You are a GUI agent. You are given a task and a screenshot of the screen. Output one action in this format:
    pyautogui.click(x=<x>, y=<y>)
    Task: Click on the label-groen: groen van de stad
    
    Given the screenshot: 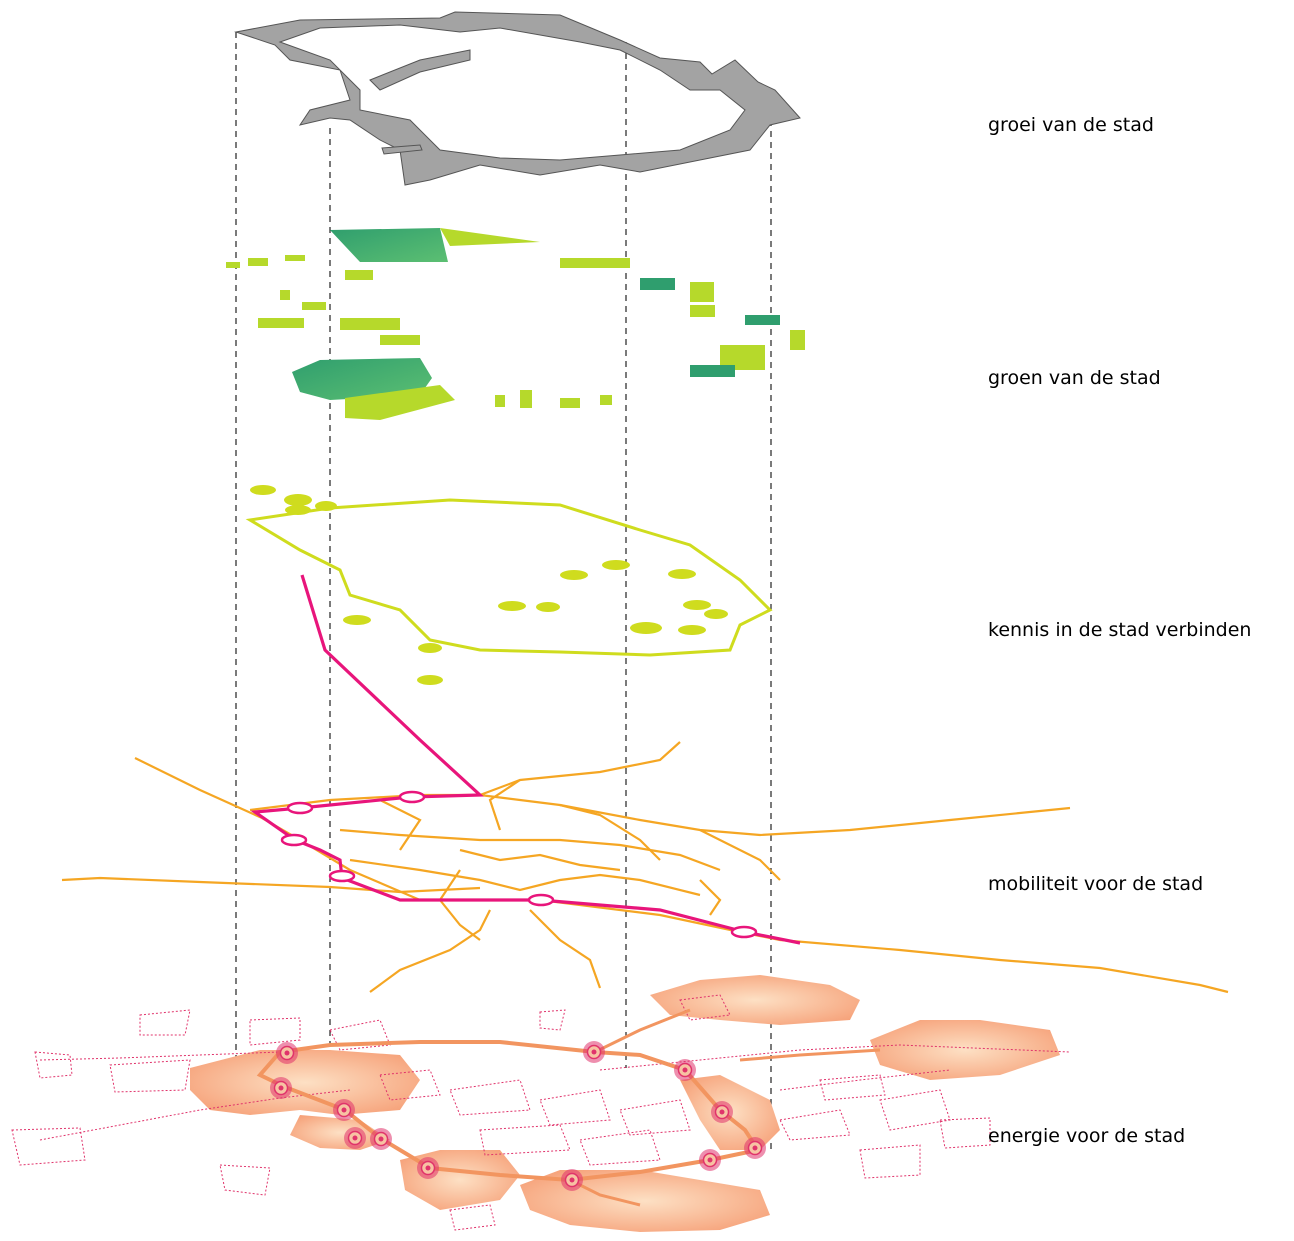 What is the action you would take?
    pyautogui.click(x=1074, y=378)
    